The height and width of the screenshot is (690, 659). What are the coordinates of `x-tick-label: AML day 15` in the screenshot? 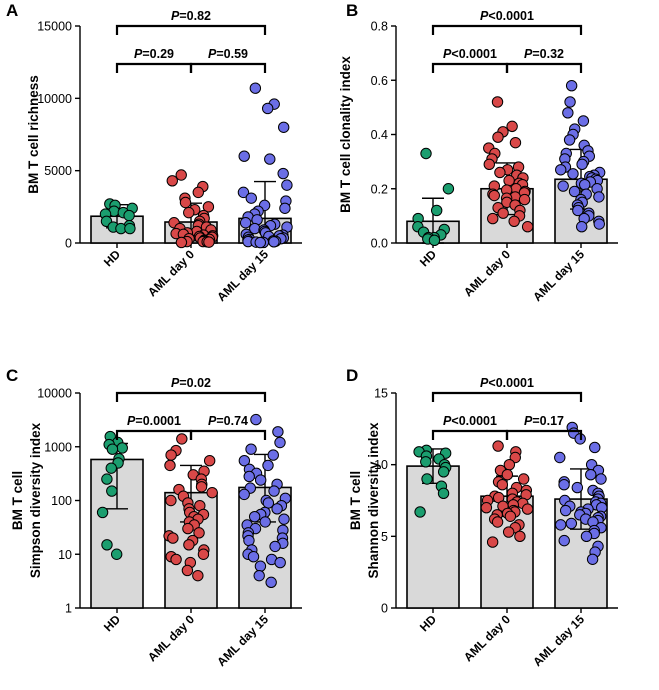 It's located at (242, 275).